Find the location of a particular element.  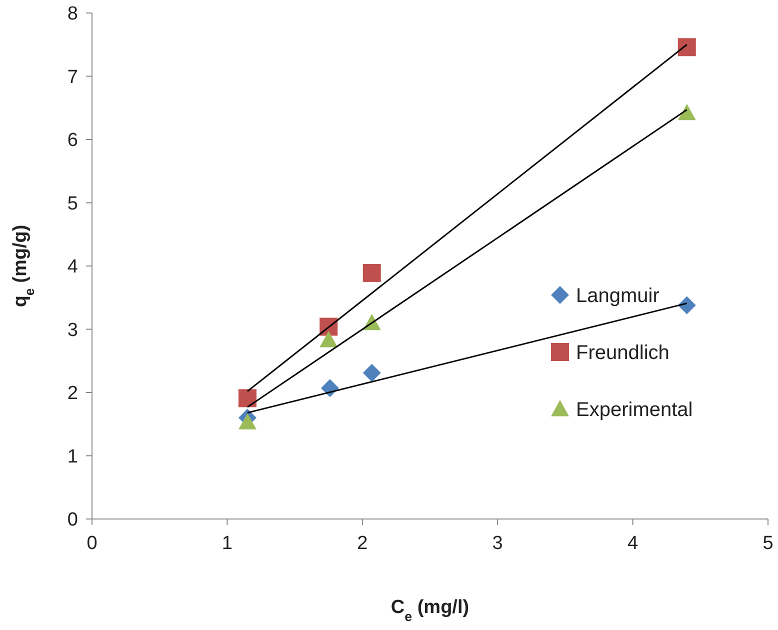

y-tick-label: 6 is located at coordinates (72, 141).